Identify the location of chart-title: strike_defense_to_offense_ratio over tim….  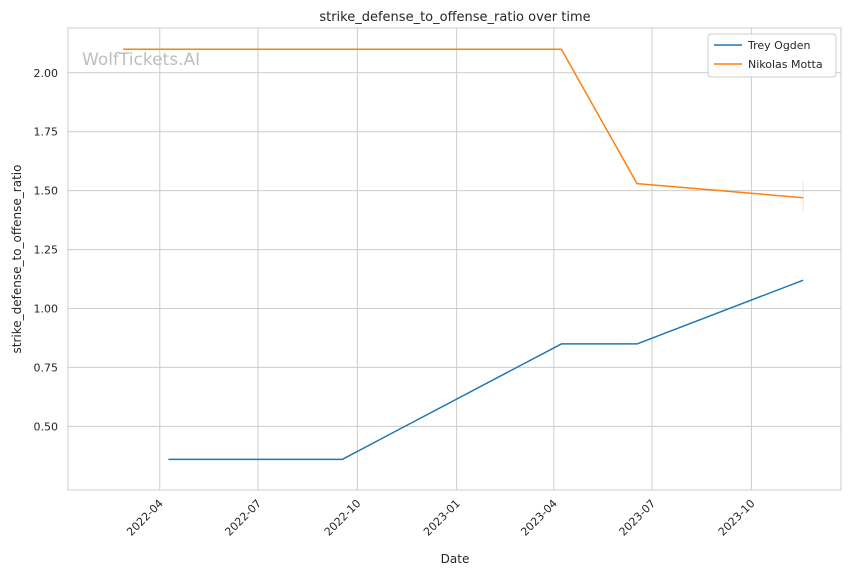
(454, 17).